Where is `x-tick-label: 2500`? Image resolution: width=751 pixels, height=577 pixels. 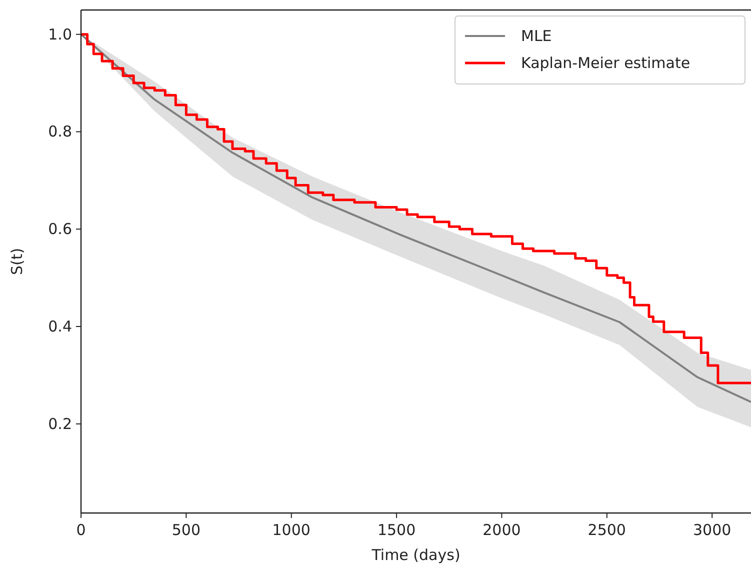
x-tick-label: 2500 is located at coordinates (607, 530).